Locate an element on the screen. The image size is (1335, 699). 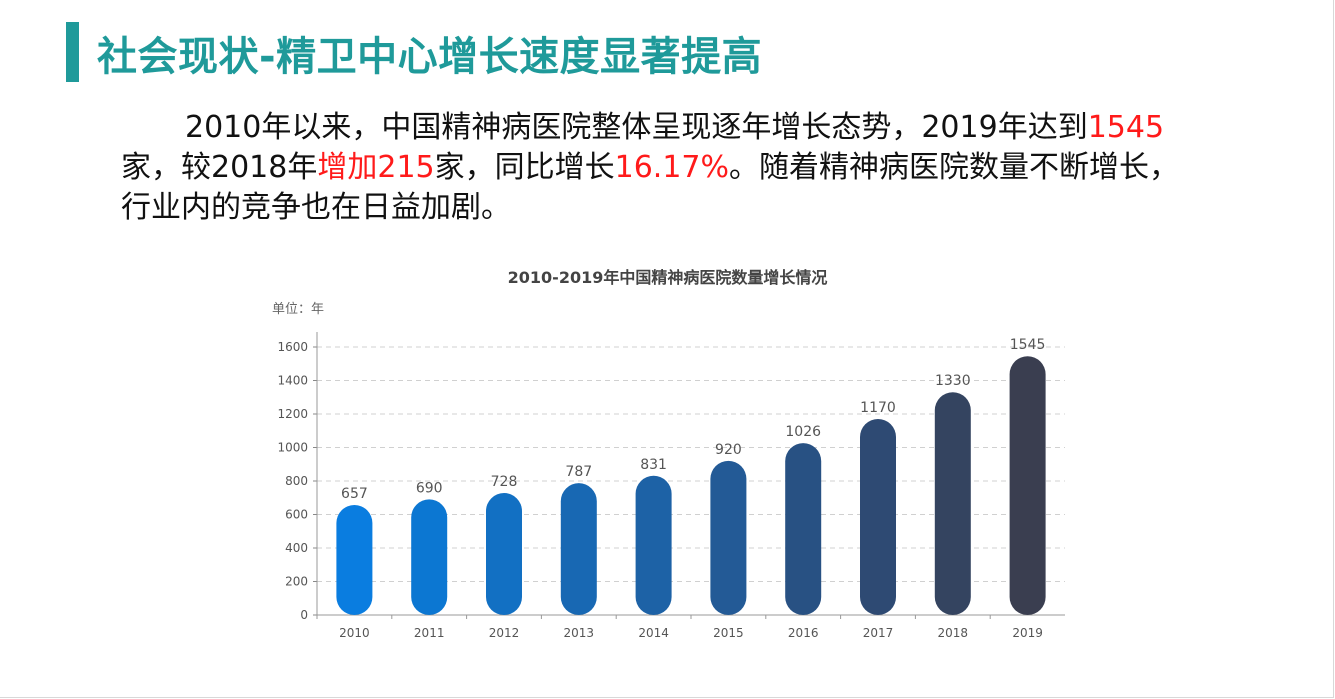
y-tick-label: 600 is located at coordinates (296, 515).